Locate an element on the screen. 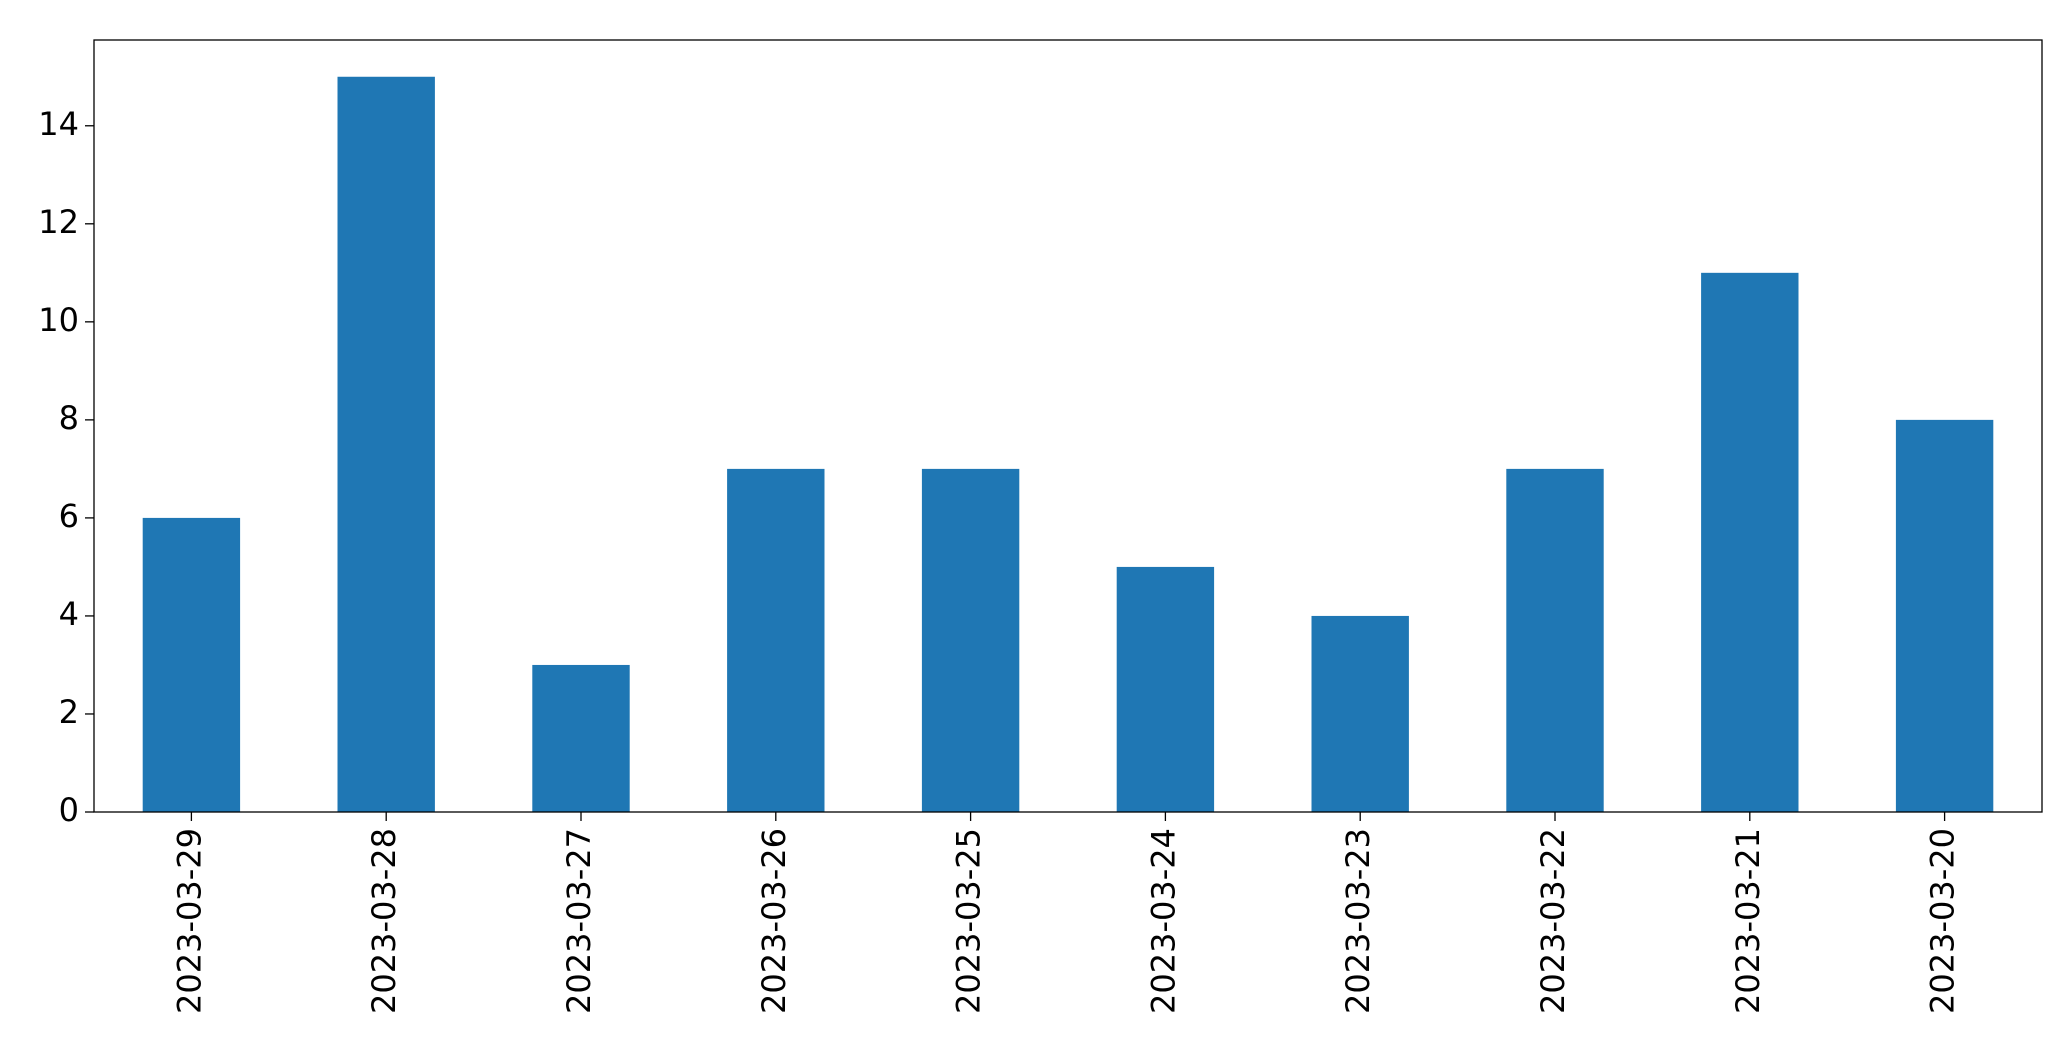 This screenshot has width=2071, height=1061. x-tick-label: 2023-03-27 is located at coordinates (579, 921).